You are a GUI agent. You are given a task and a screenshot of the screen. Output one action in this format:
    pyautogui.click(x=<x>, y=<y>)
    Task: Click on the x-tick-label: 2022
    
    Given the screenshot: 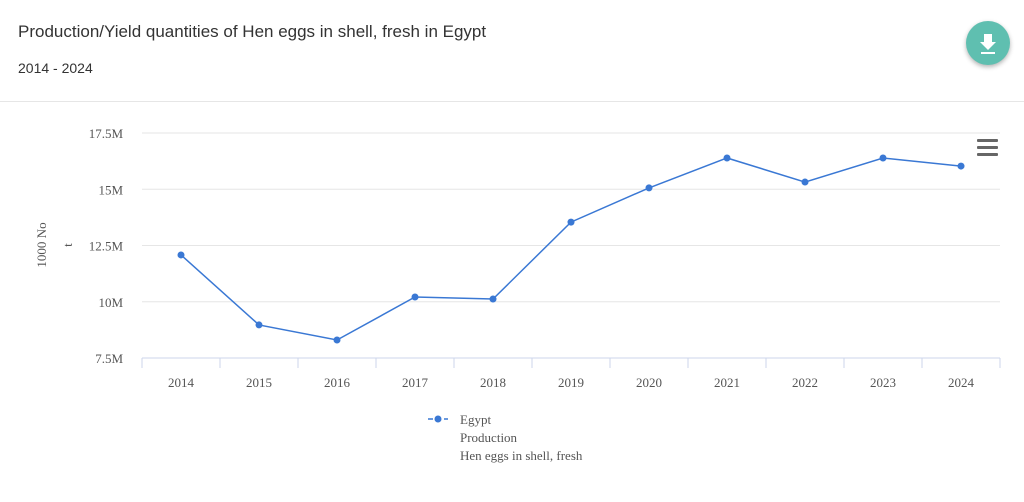 What is the action you would take?
    pyautogui.click(x=805, y=382)
    